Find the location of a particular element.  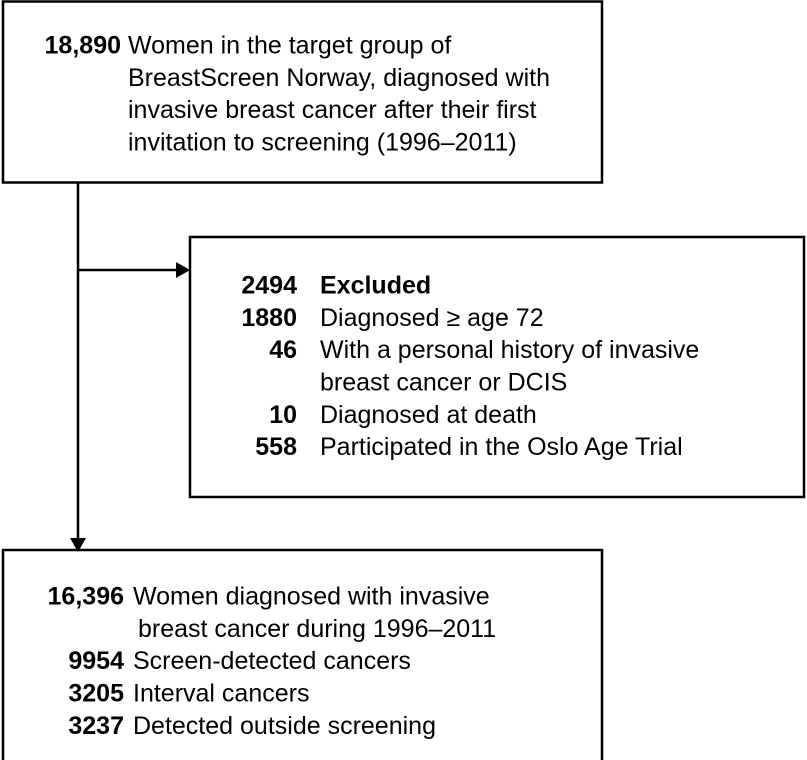

row-text: Interval cancers is located at coordinates (221, 694).